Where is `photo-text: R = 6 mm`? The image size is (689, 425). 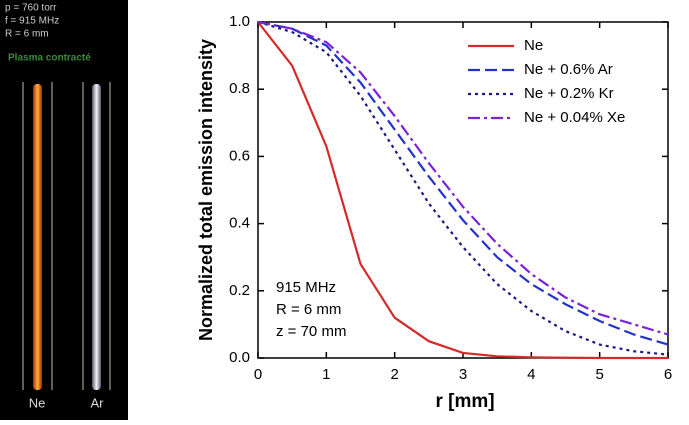 photo-text: R = 6 mm is located at coordinates (27, 34).